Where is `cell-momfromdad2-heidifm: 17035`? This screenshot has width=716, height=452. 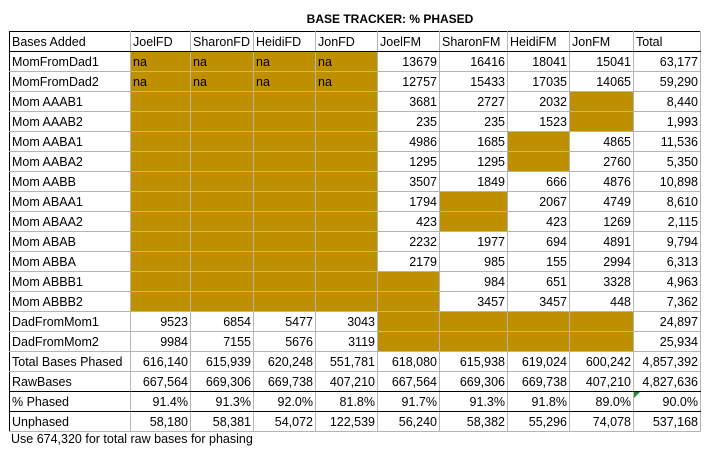 cell-momfromdad2-heidifm: 17035 is located at coordinates (538, 81).